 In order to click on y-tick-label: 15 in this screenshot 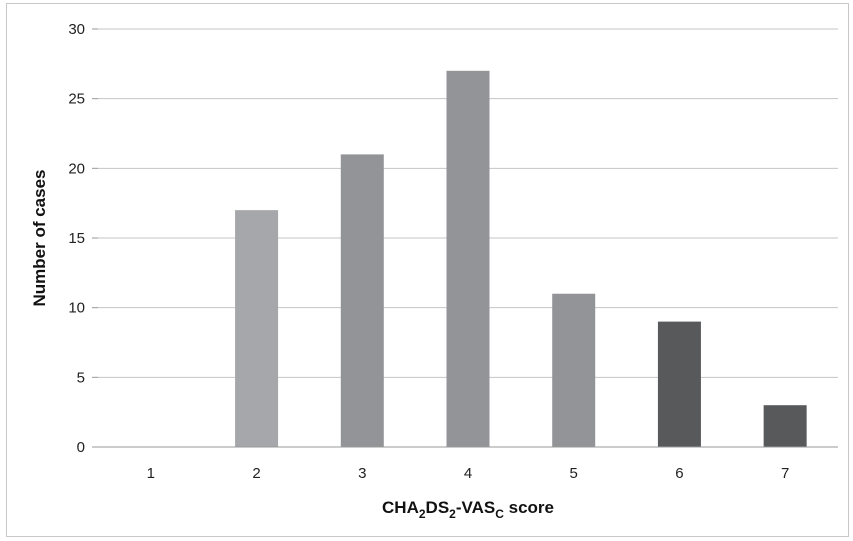, I will do `click(76, 238)`.